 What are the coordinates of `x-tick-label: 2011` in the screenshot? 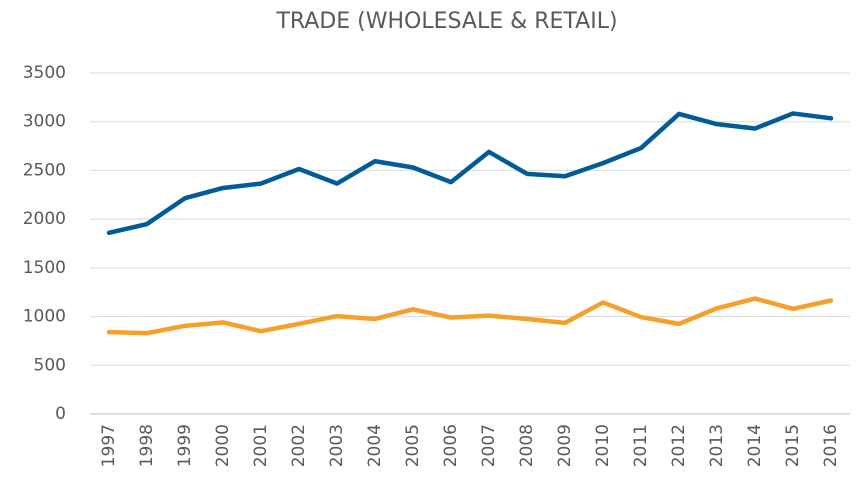 It's located at (641, 445).